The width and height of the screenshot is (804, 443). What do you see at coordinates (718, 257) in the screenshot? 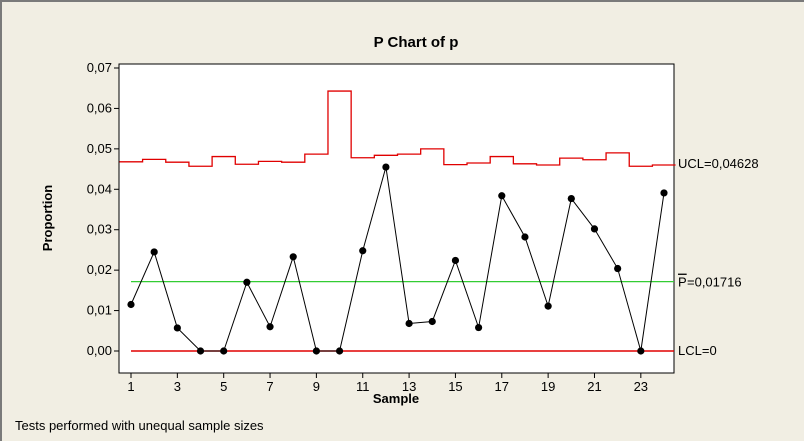
I see `limit-labels: UCL=0,04628 P =0,01716 LCL=0` at bounding box center [718, 257].